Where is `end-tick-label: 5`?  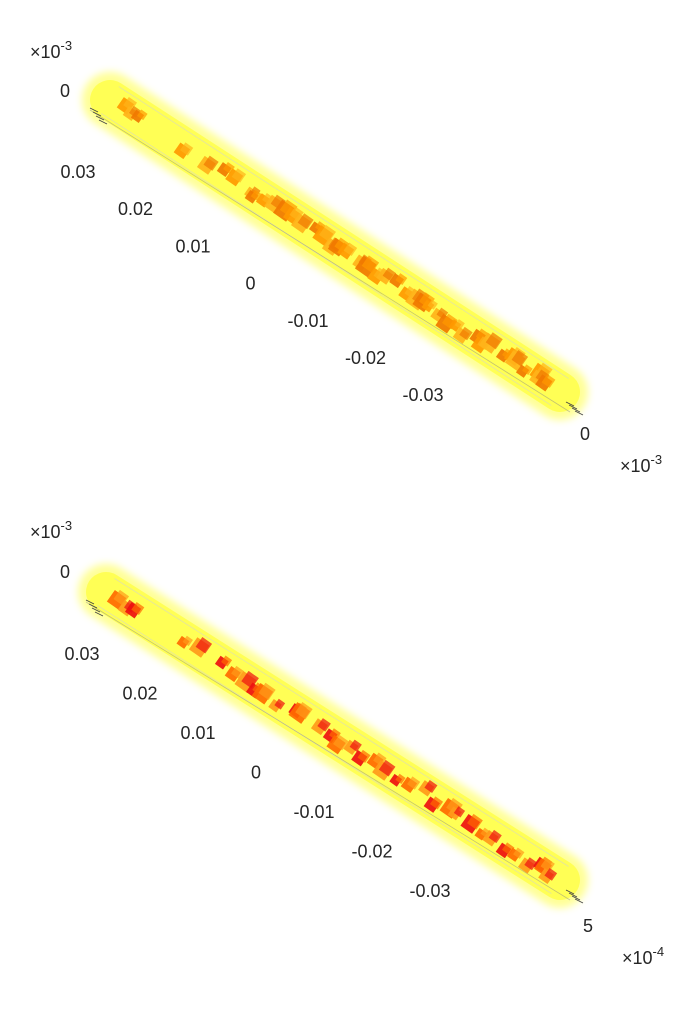 end-tick-label: 5 is located at coordinates (588, 926).